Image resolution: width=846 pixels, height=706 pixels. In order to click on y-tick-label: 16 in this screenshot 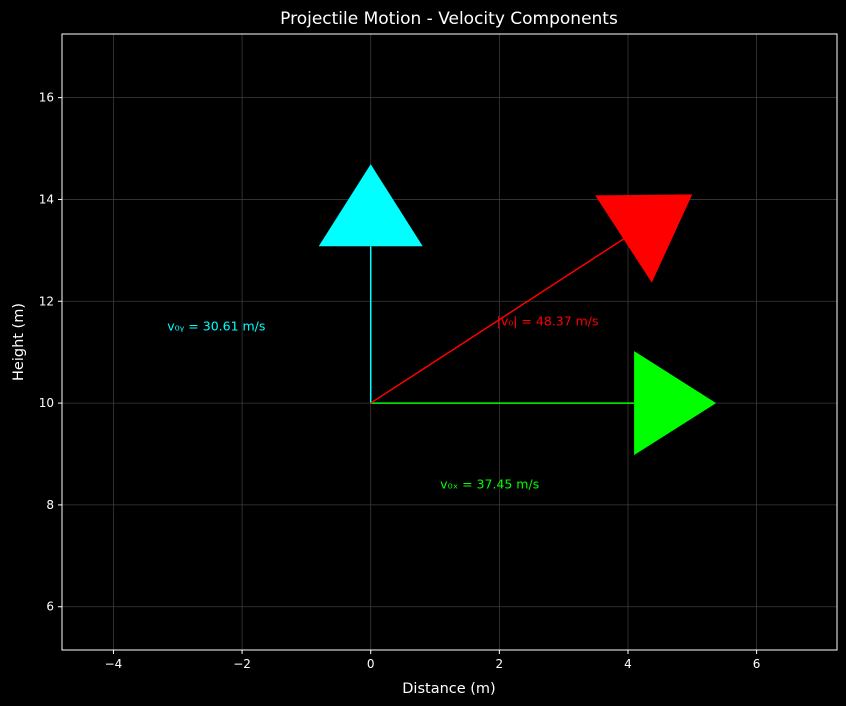, I will do `click(46, 98)`.